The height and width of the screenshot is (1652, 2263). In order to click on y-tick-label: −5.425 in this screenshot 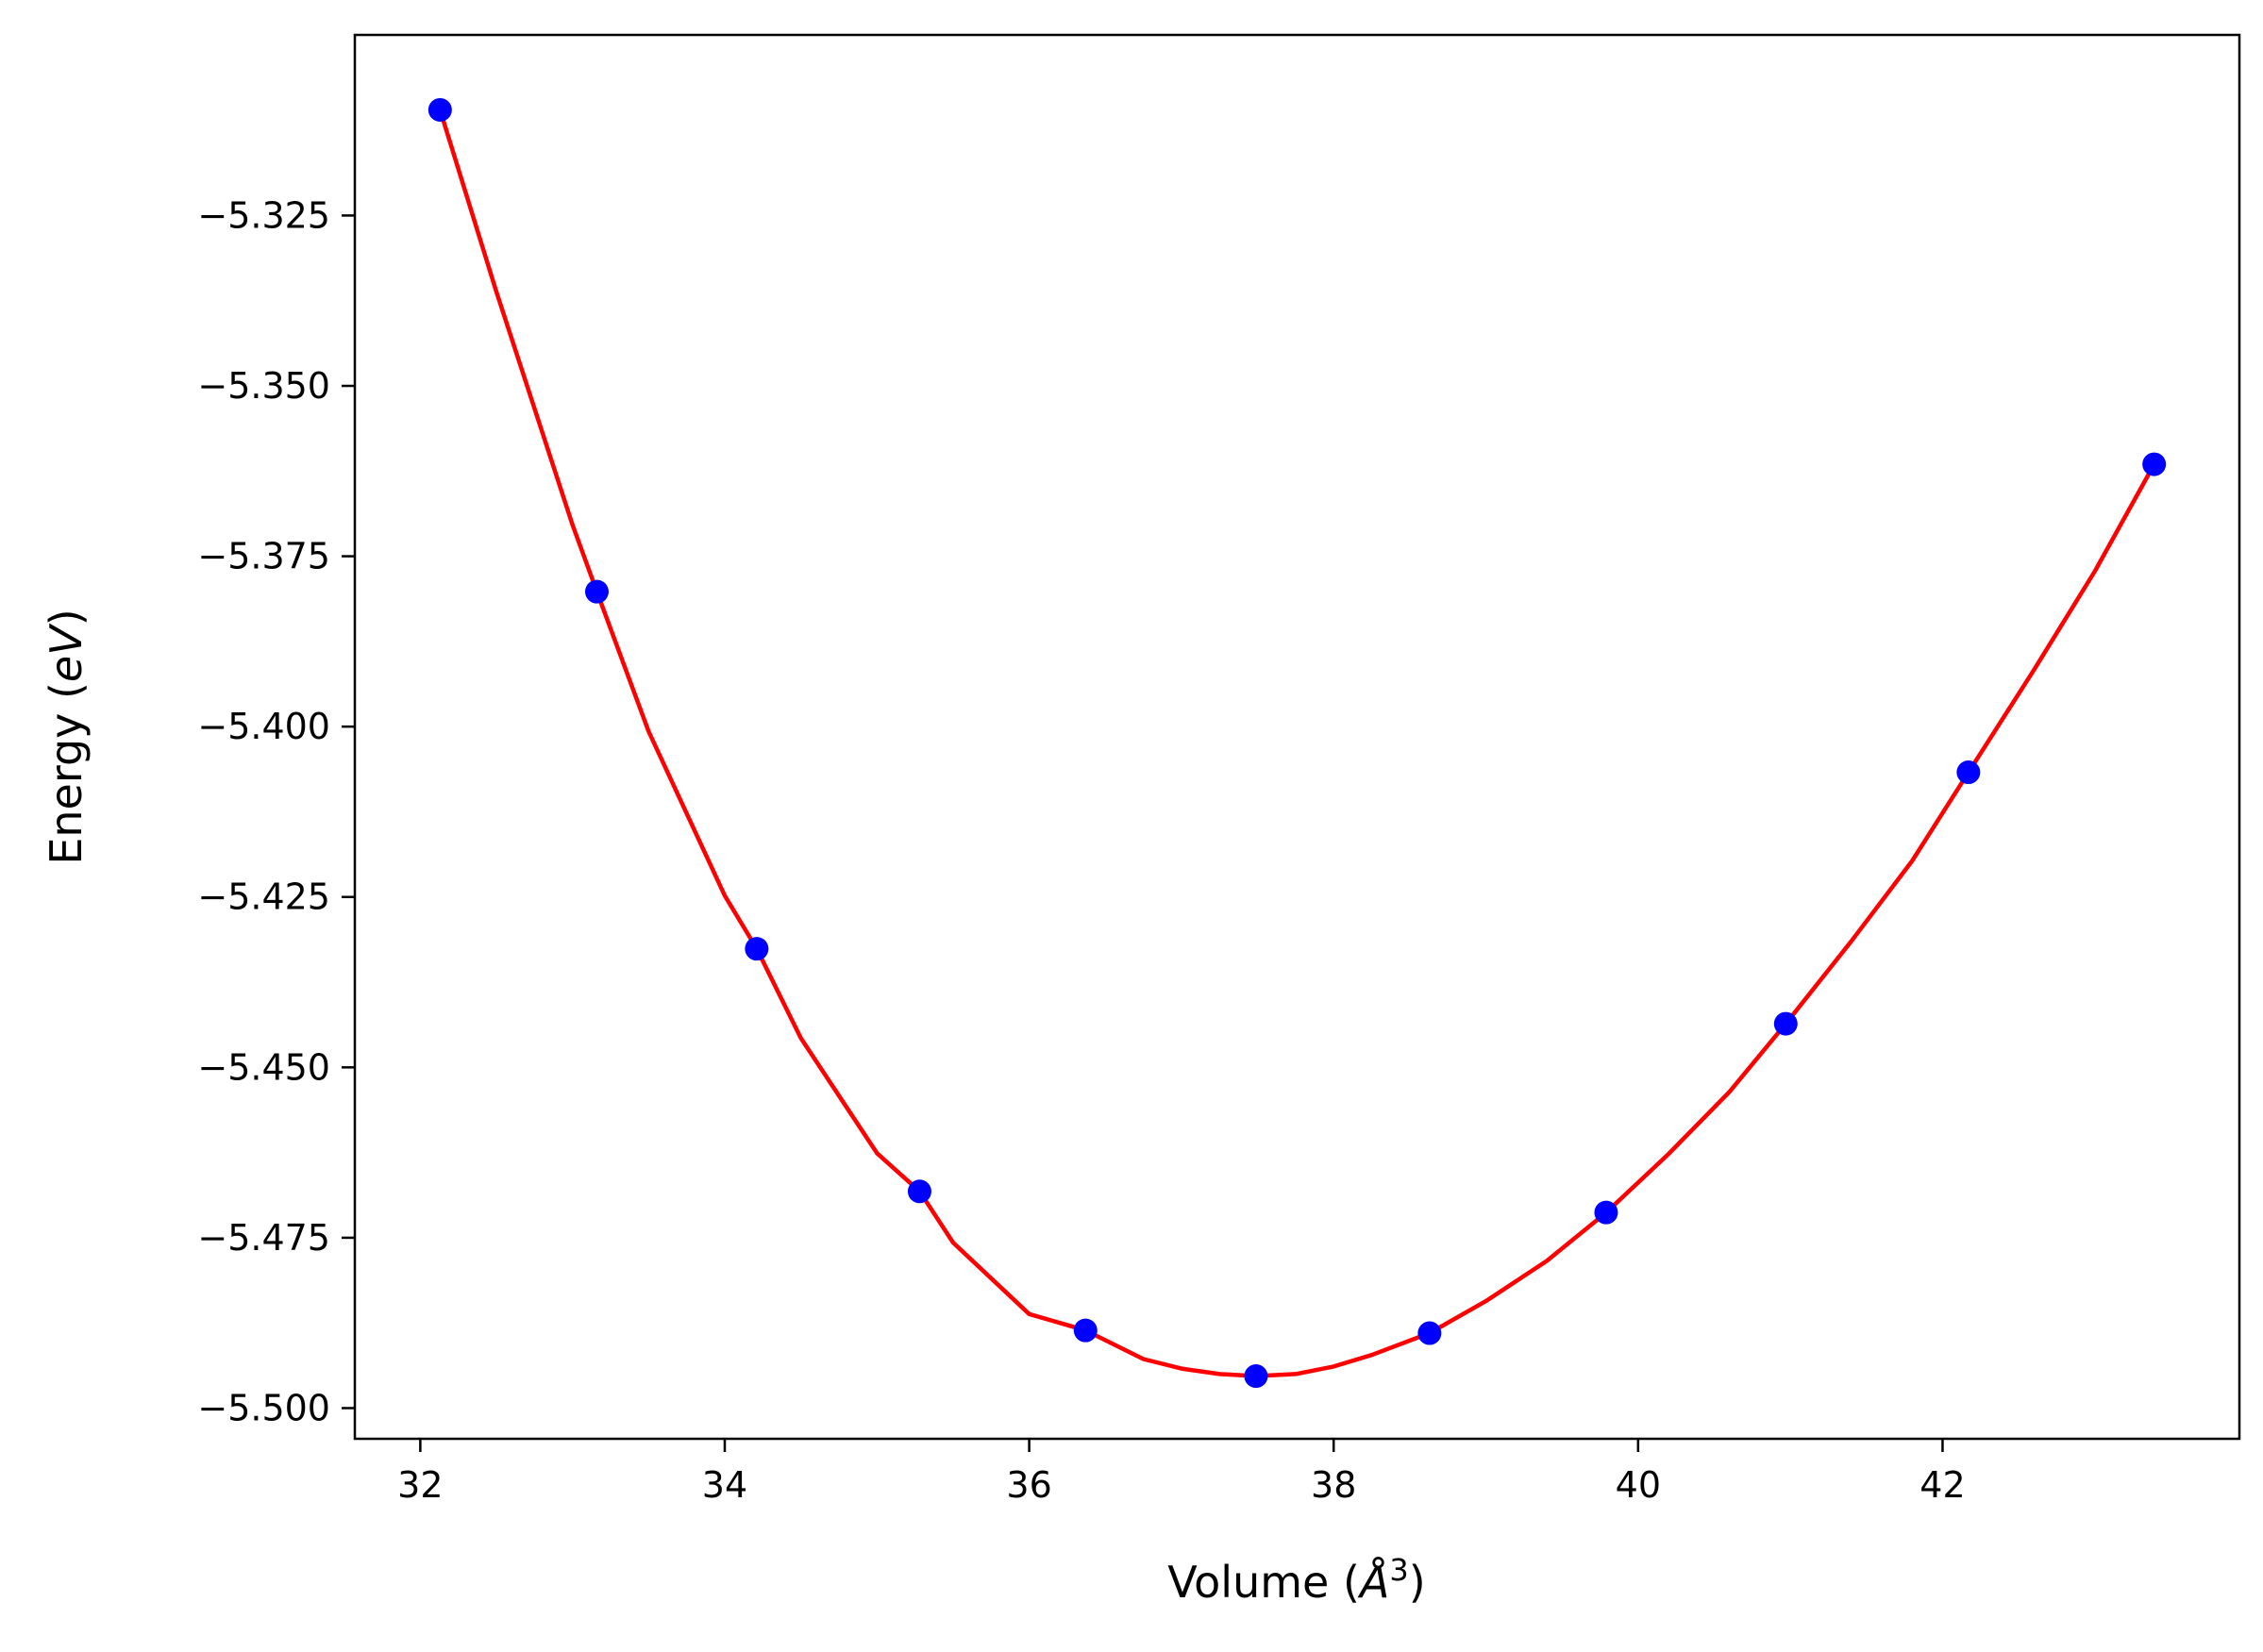, I will do `click(263, 897)`.